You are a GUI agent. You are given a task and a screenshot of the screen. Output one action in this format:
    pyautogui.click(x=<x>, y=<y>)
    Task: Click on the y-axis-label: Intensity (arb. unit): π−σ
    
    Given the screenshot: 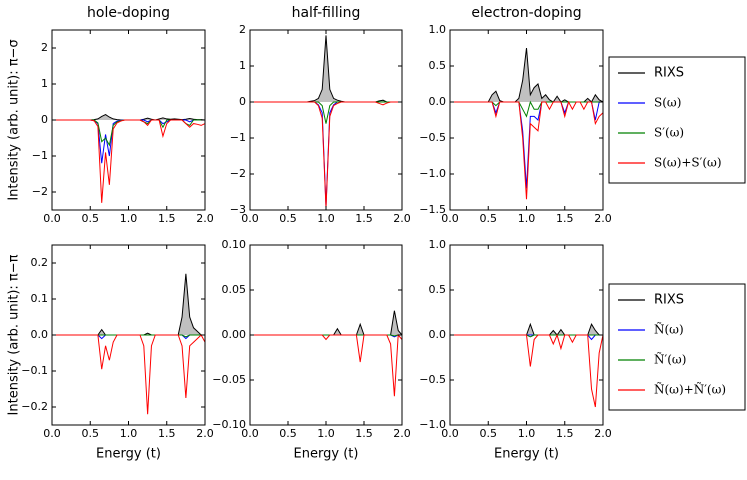 What is the action you would take?
    pyautogui.click(x=14, y=119)
    